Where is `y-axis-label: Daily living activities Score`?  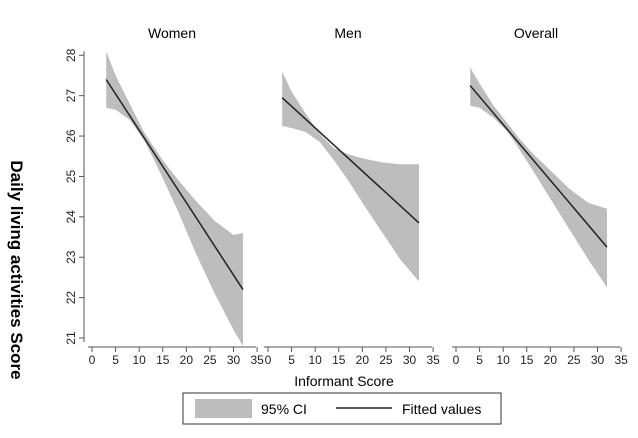
y-axis-label: Daily living activities Score is located at coordinates (16, 270).